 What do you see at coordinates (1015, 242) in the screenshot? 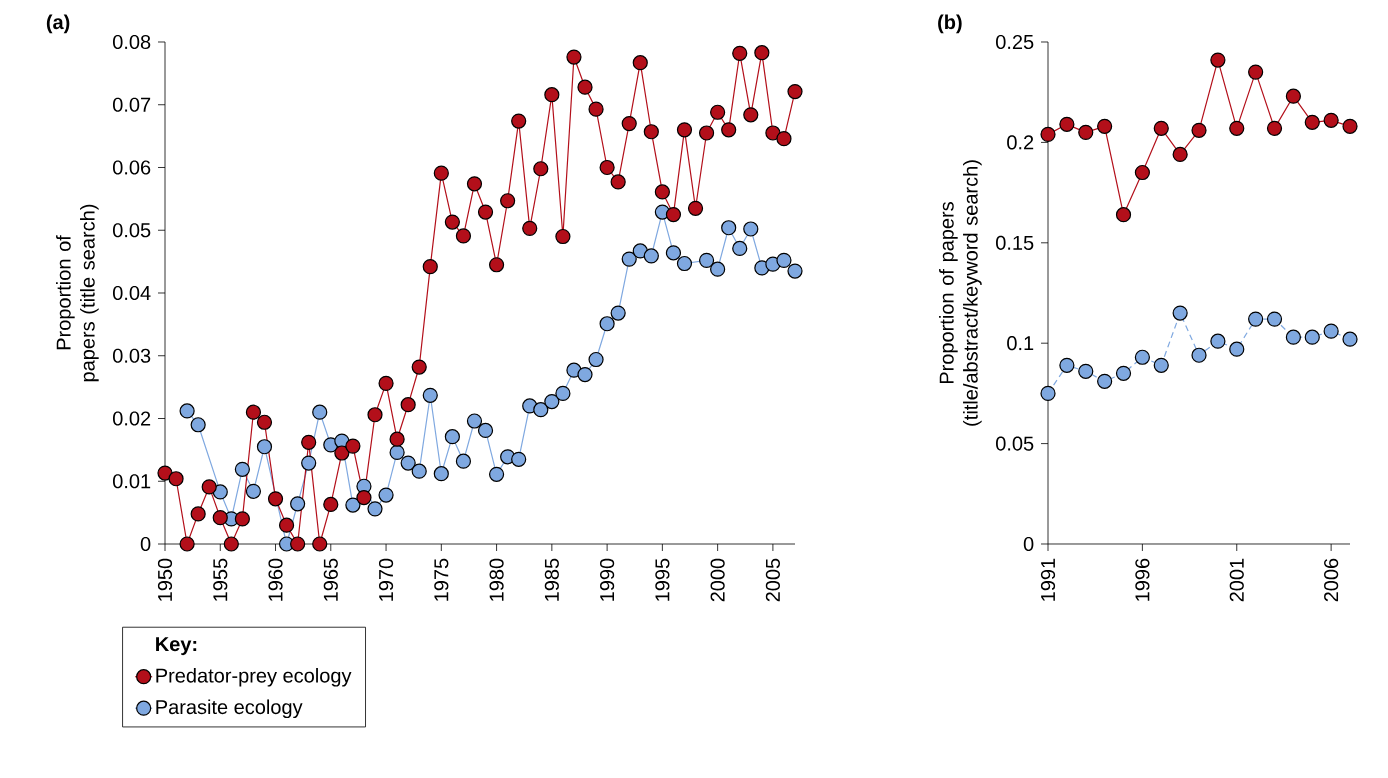
I see `y-tick-label: 0.15` at bounding box center [1015, 242].